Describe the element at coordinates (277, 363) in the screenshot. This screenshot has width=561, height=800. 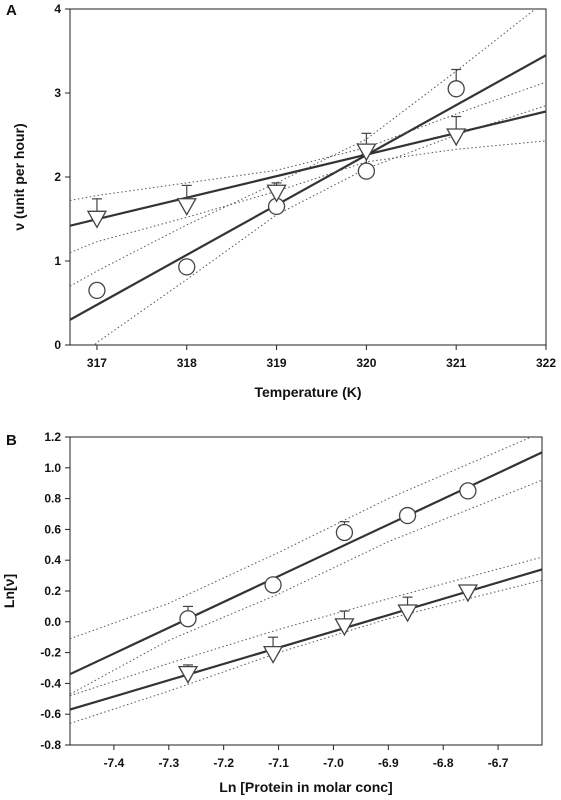
I see `x-tick-label: 319` at that location.